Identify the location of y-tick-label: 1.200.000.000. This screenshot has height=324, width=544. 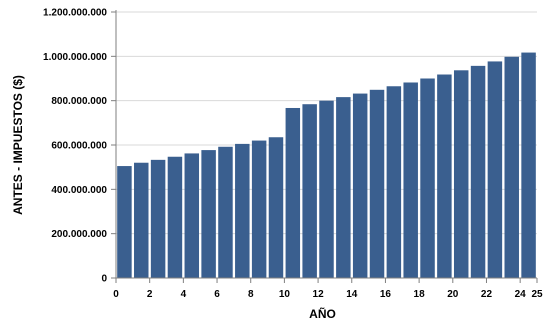
(75, 13).